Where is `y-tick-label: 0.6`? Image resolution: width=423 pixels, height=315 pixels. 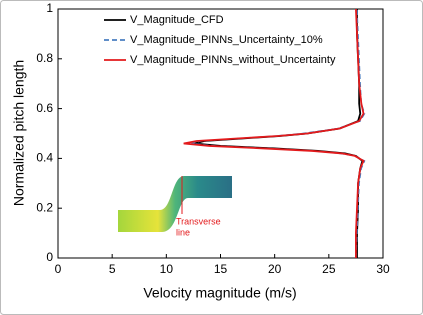
y-tick-label: 0.6 is located at coordinates (44, 108).